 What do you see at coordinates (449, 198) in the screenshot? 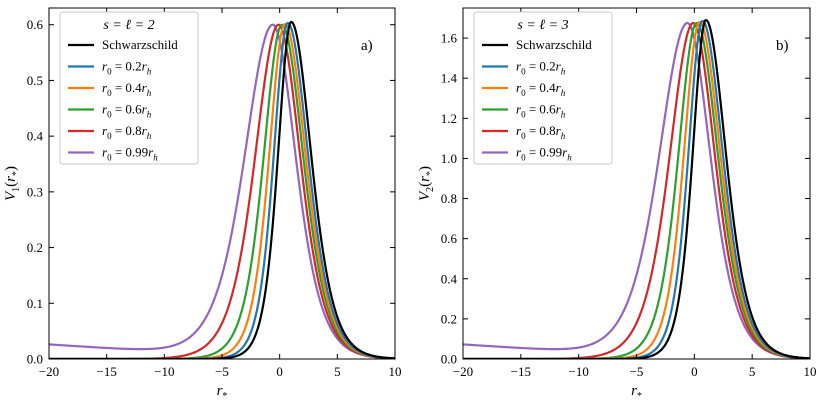
I see `y-tick-label: 0.8` at bounding box center [449, 198].